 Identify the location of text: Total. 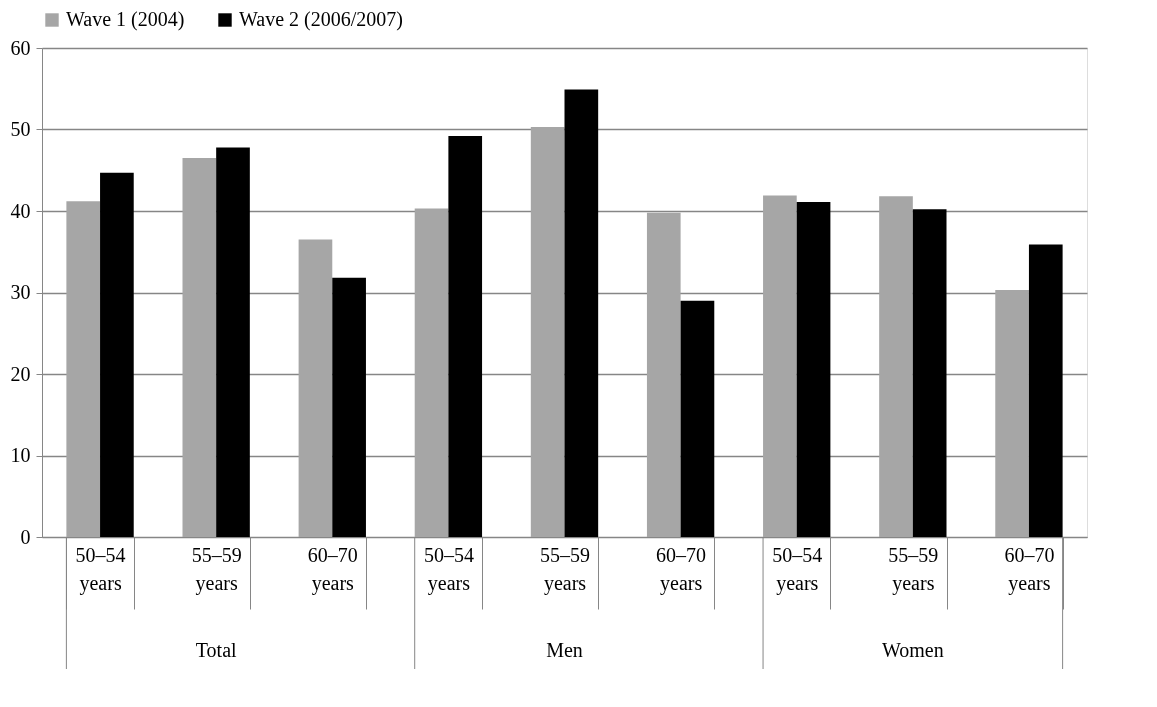
(216, 650).